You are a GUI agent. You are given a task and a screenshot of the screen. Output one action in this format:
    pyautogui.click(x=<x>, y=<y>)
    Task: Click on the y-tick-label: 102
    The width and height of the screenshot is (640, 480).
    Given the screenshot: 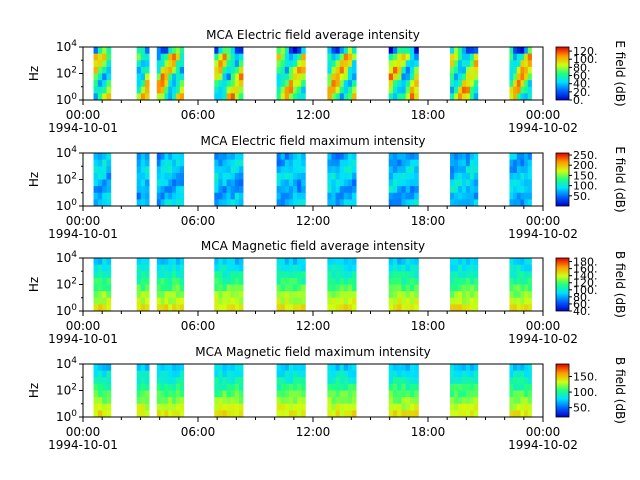 What is the action you would take?
    pyautogui.click(x=66, y=390)
    